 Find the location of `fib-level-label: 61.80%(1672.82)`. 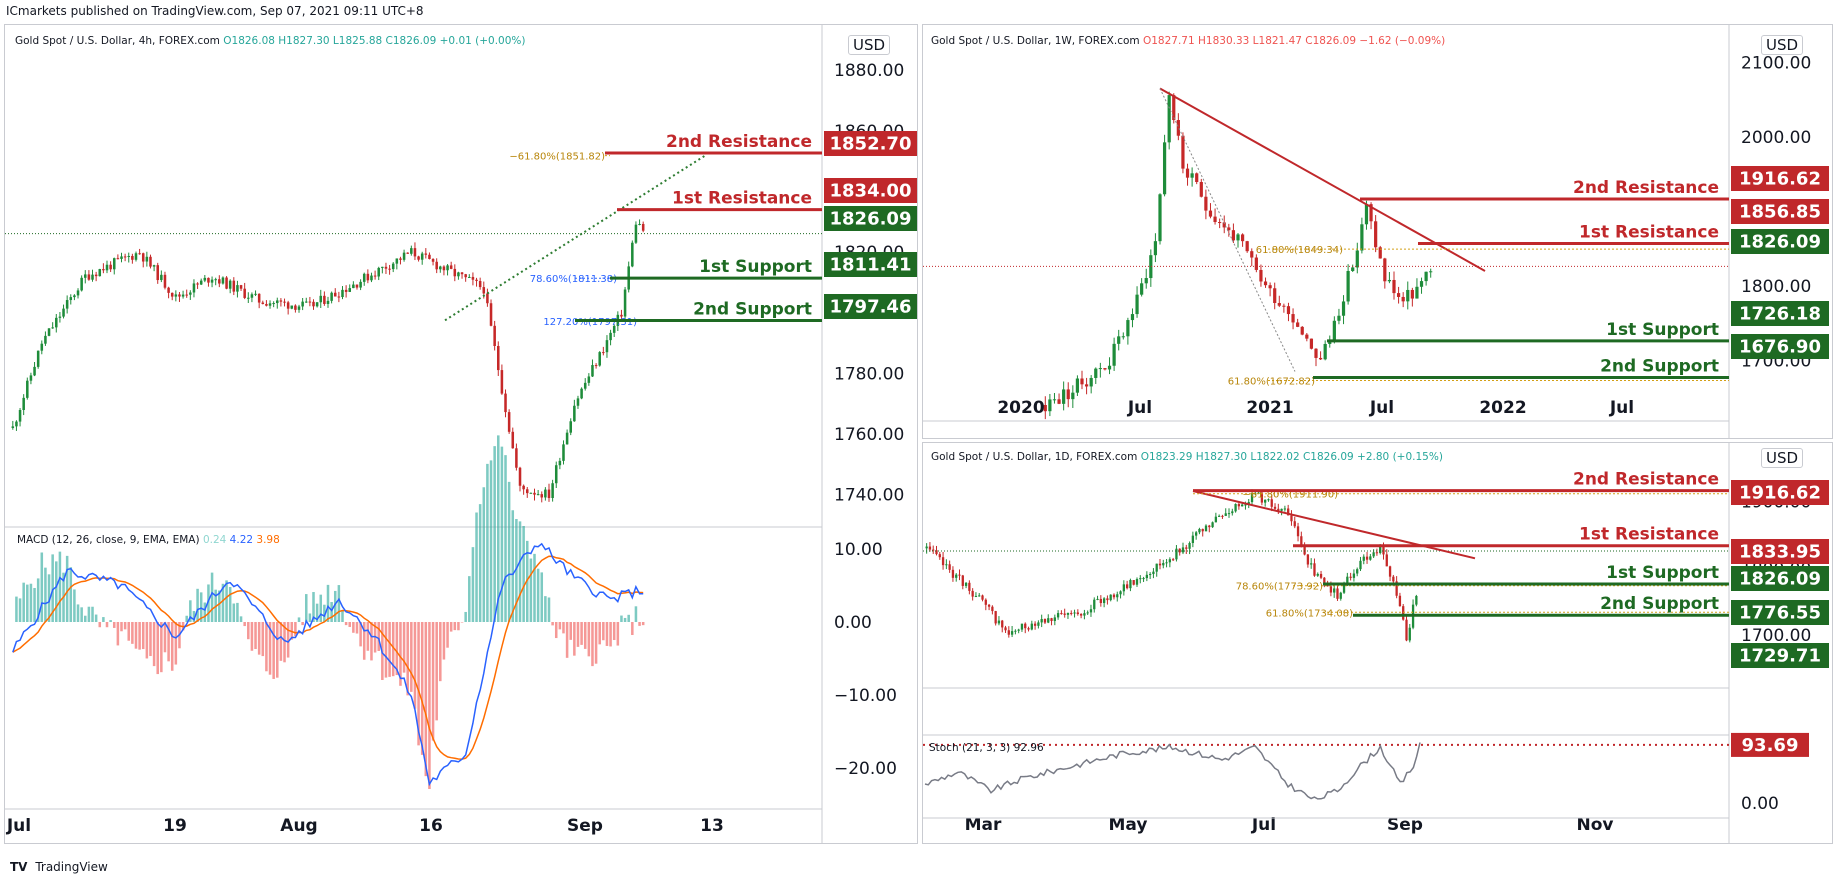

fib-level-label: 61.80%(1672.82) is located at coordinates (1271, 382).